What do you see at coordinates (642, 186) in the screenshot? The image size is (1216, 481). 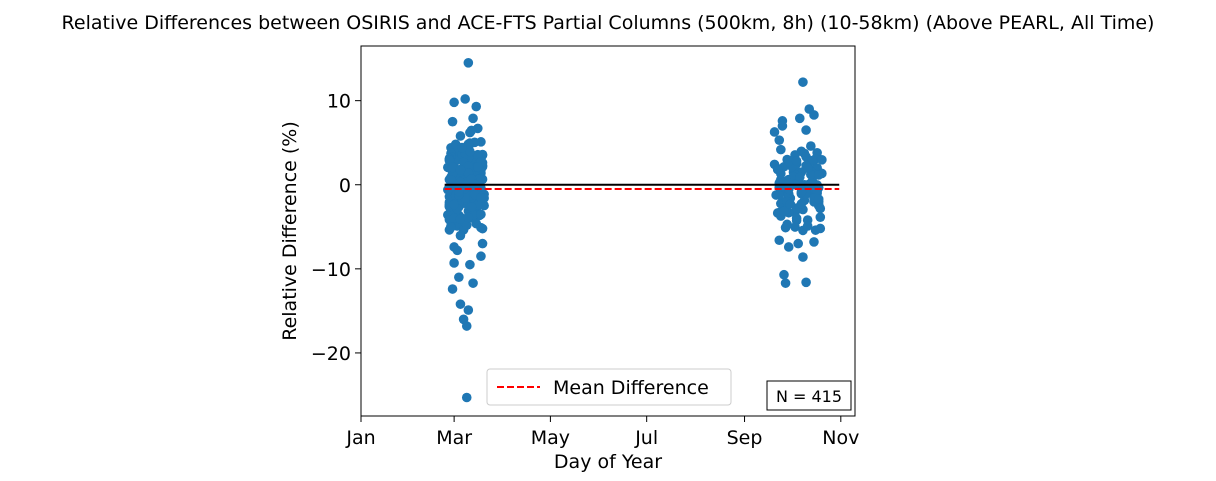 I see `reference-lines` at bounding box center [642, 186].